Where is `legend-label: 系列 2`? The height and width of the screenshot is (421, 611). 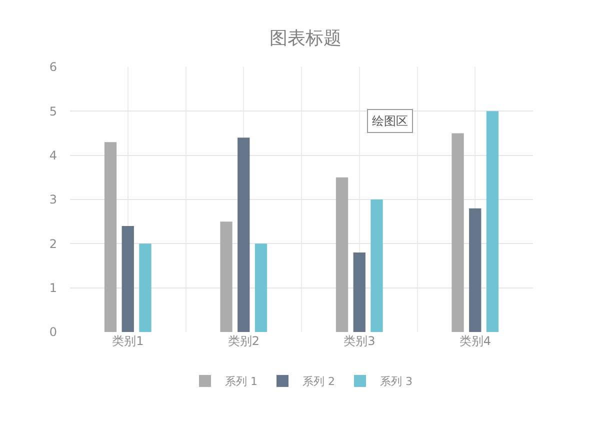 legend-label: 系列 2 is located at coordinates (318, 381).